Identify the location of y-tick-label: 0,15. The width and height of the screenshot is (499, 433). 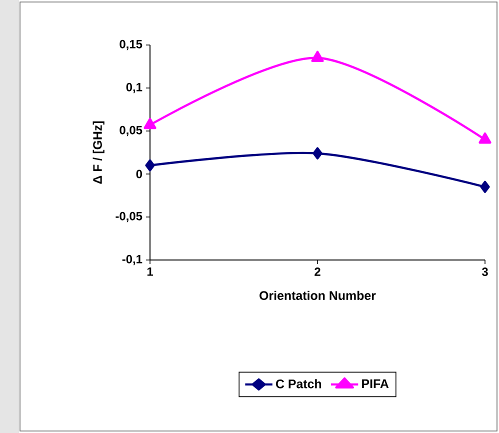
(131, 45).